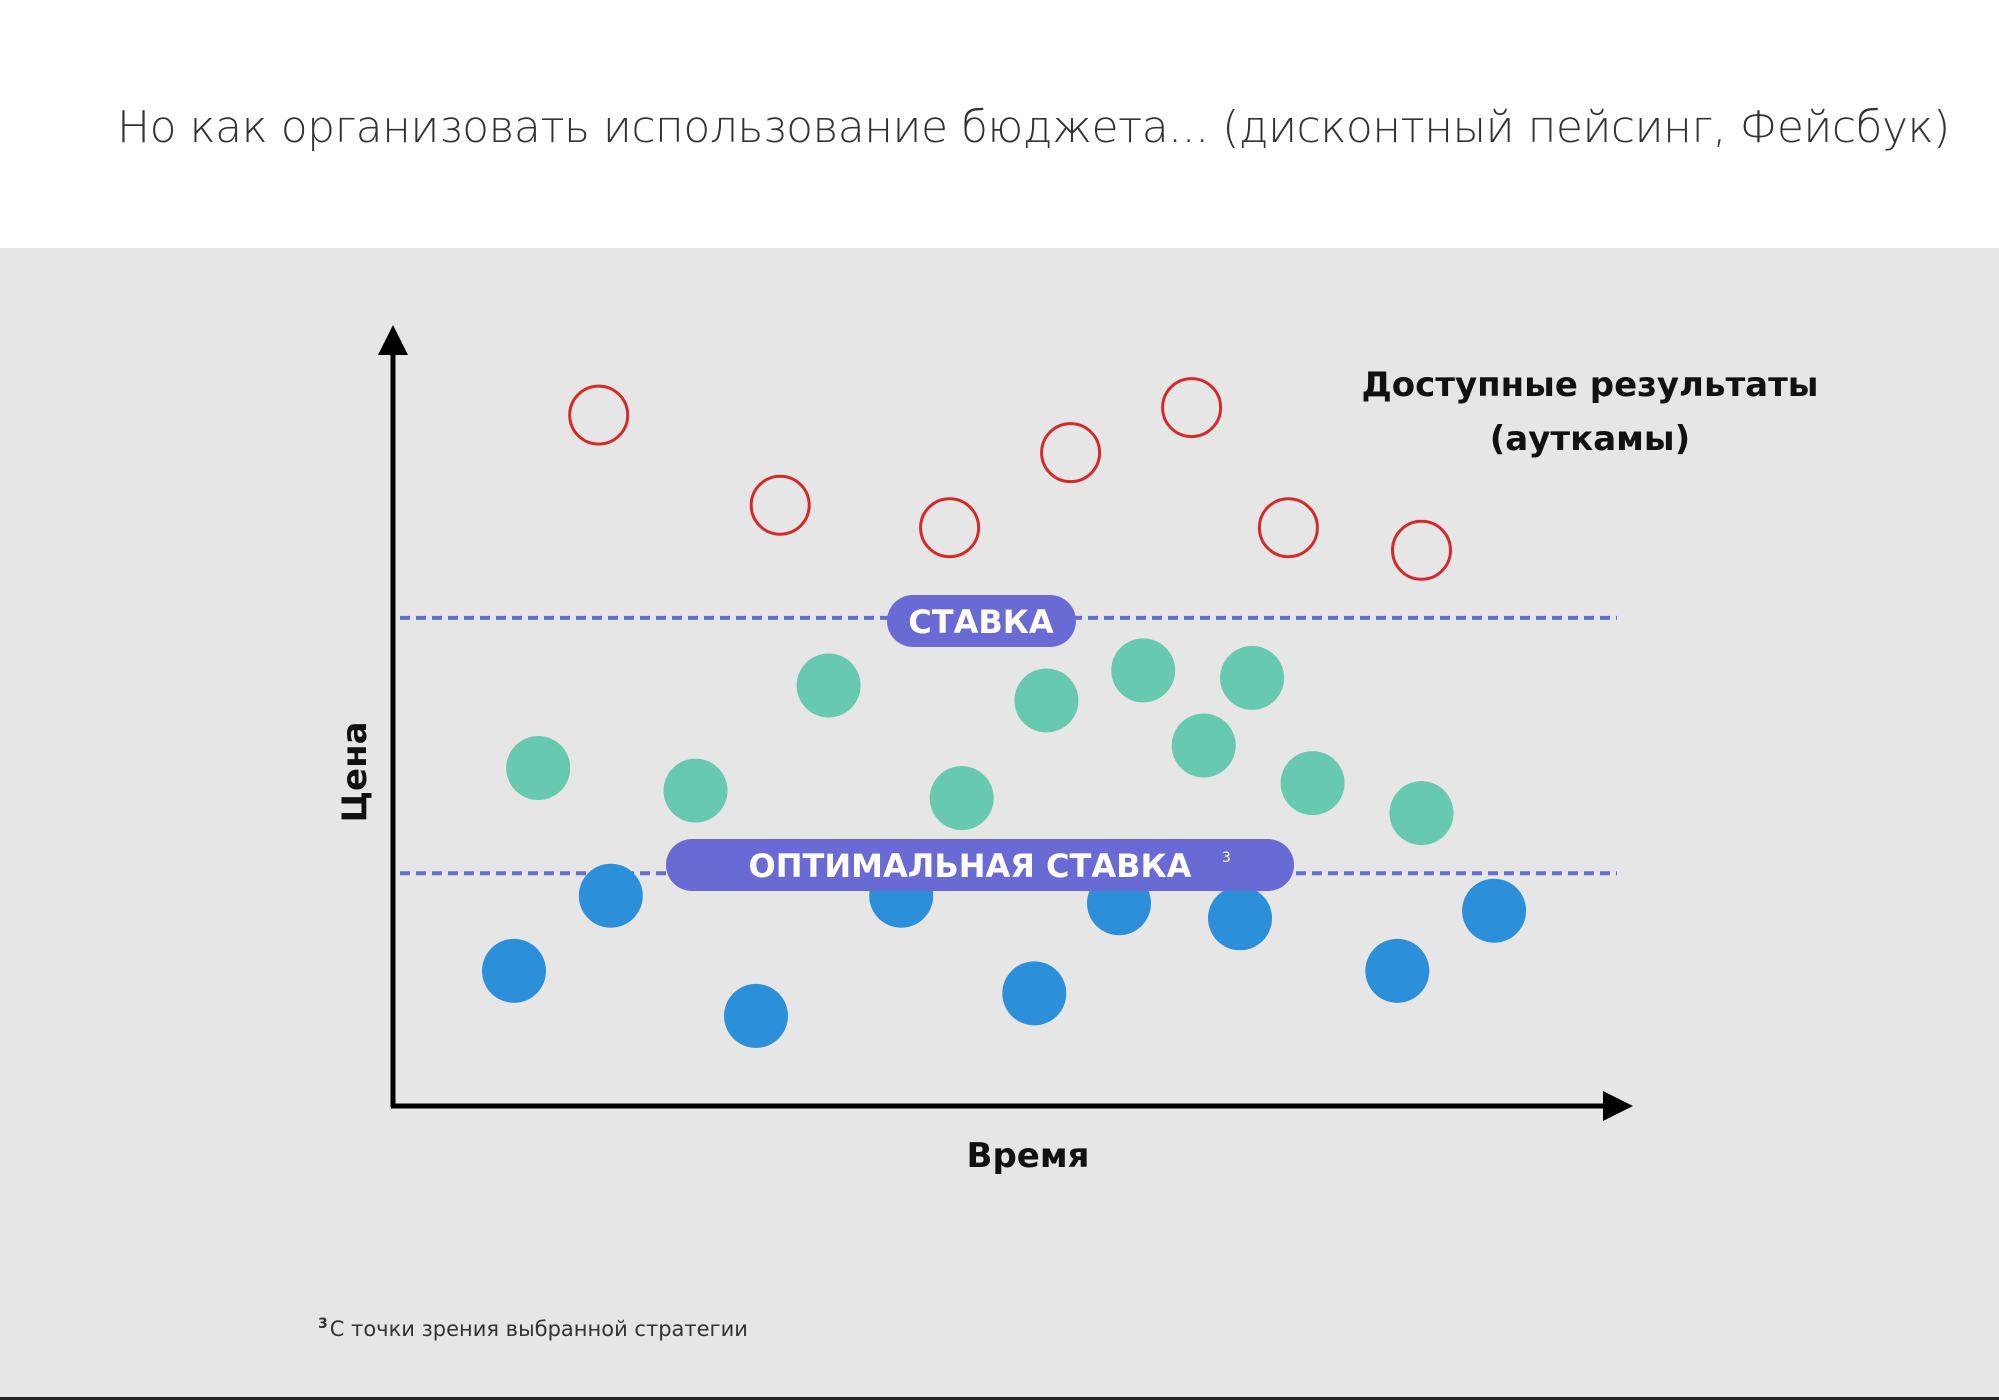 This screenshot has width=1999, height=1400. I want to click on legend-label-line-2: (ауткамы), so click(1590, 439).